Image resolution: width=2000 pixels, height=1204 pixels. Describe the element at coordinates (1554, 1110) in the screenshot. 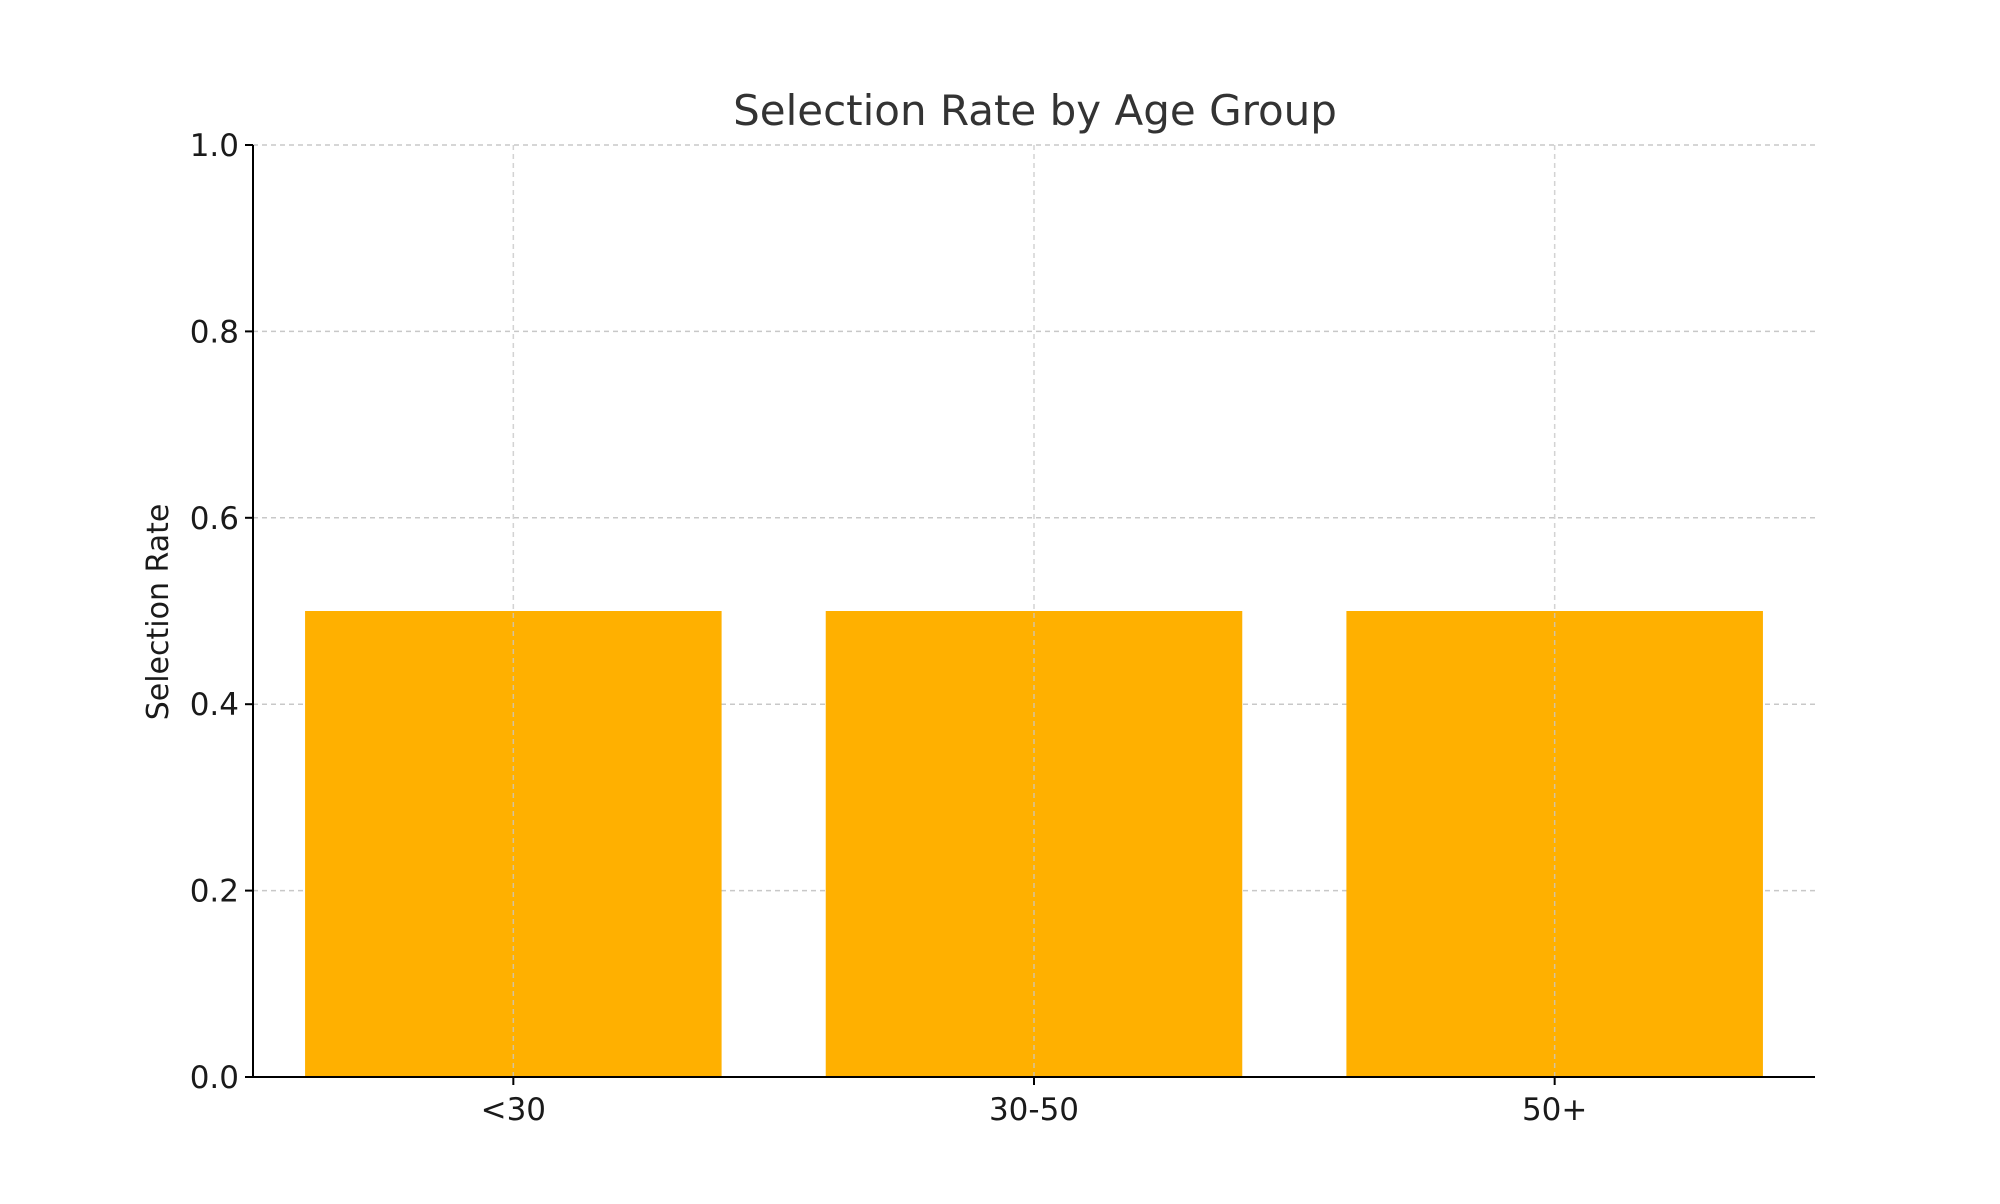

I see `x-tick-label: 50+` at that location.